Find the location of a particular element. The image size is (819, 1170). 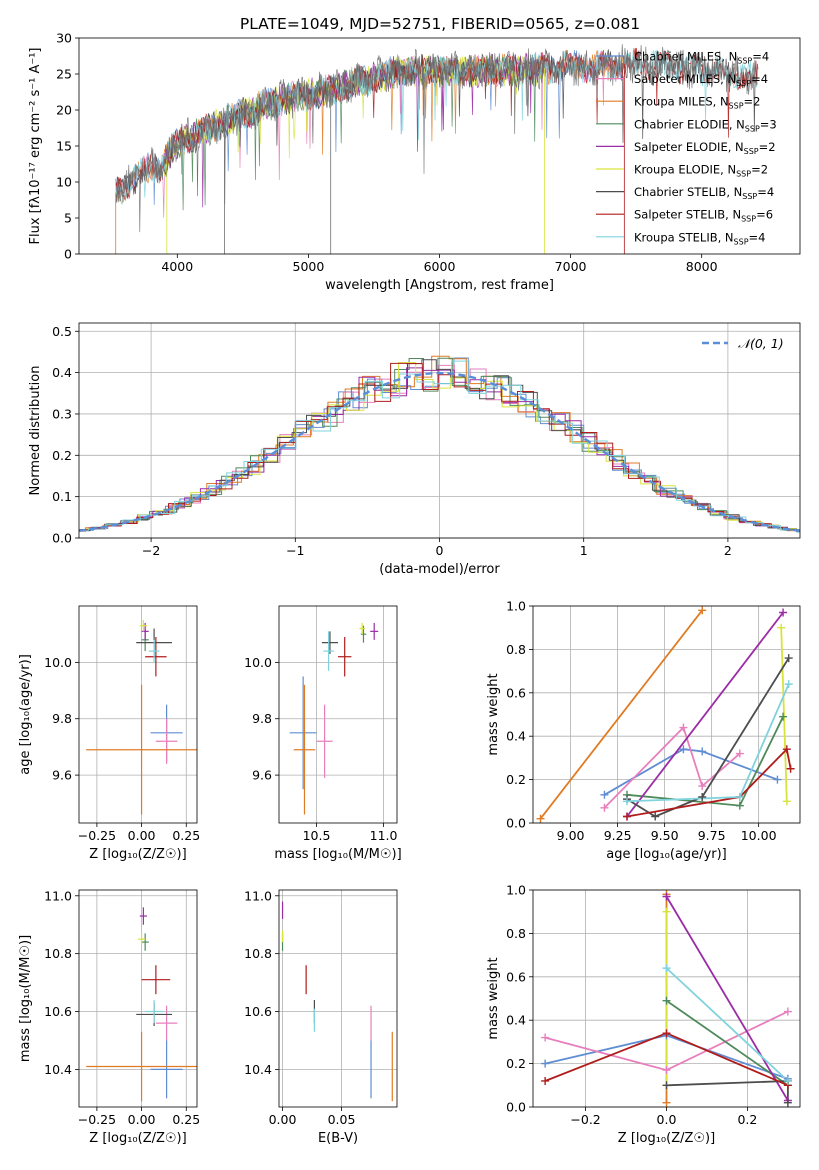

weight-line-salpeter-elodie is located at coordinates (727, 998).